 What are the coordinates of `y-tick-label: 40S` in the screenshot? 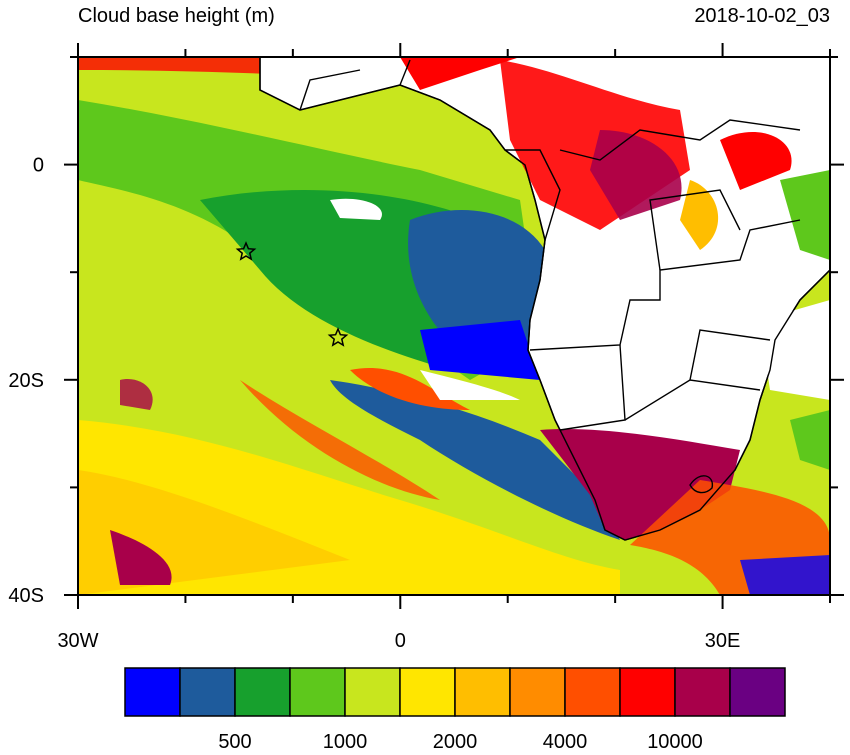 It's located at (26, 596).